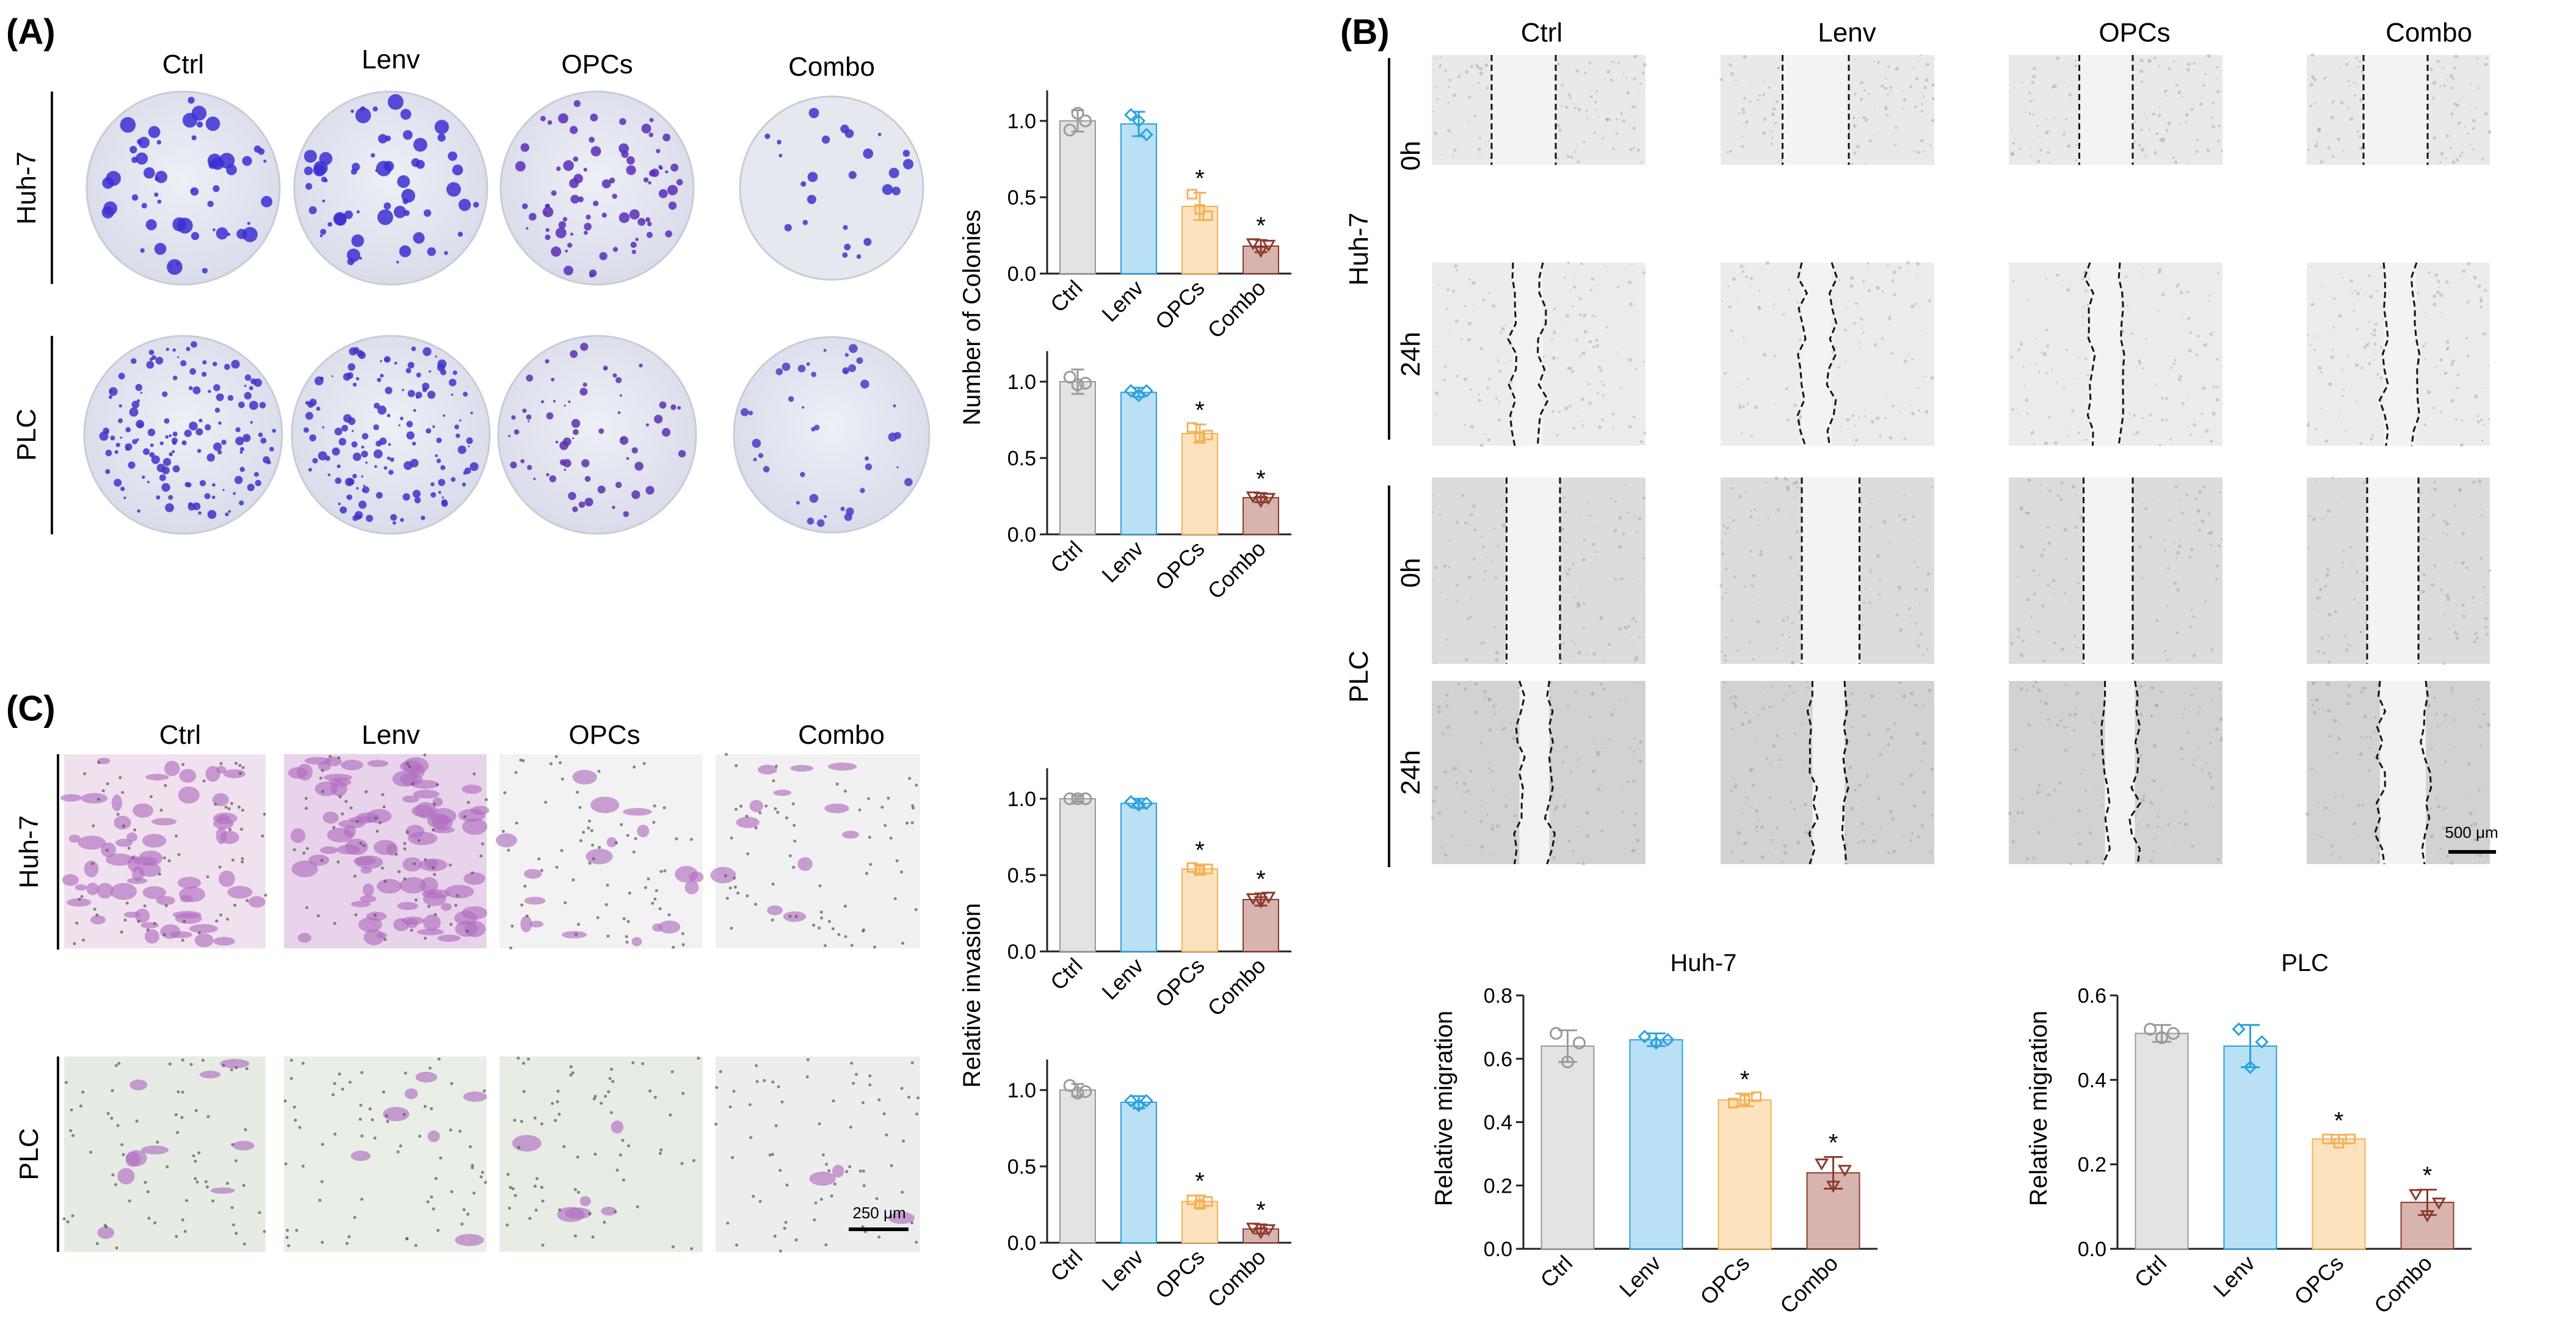 This screenshot has height=1327, width=2576. Describe the element at coordinates (1021, 1167) in the screenshot. I see `y-tick-label: 0.5` at that location.